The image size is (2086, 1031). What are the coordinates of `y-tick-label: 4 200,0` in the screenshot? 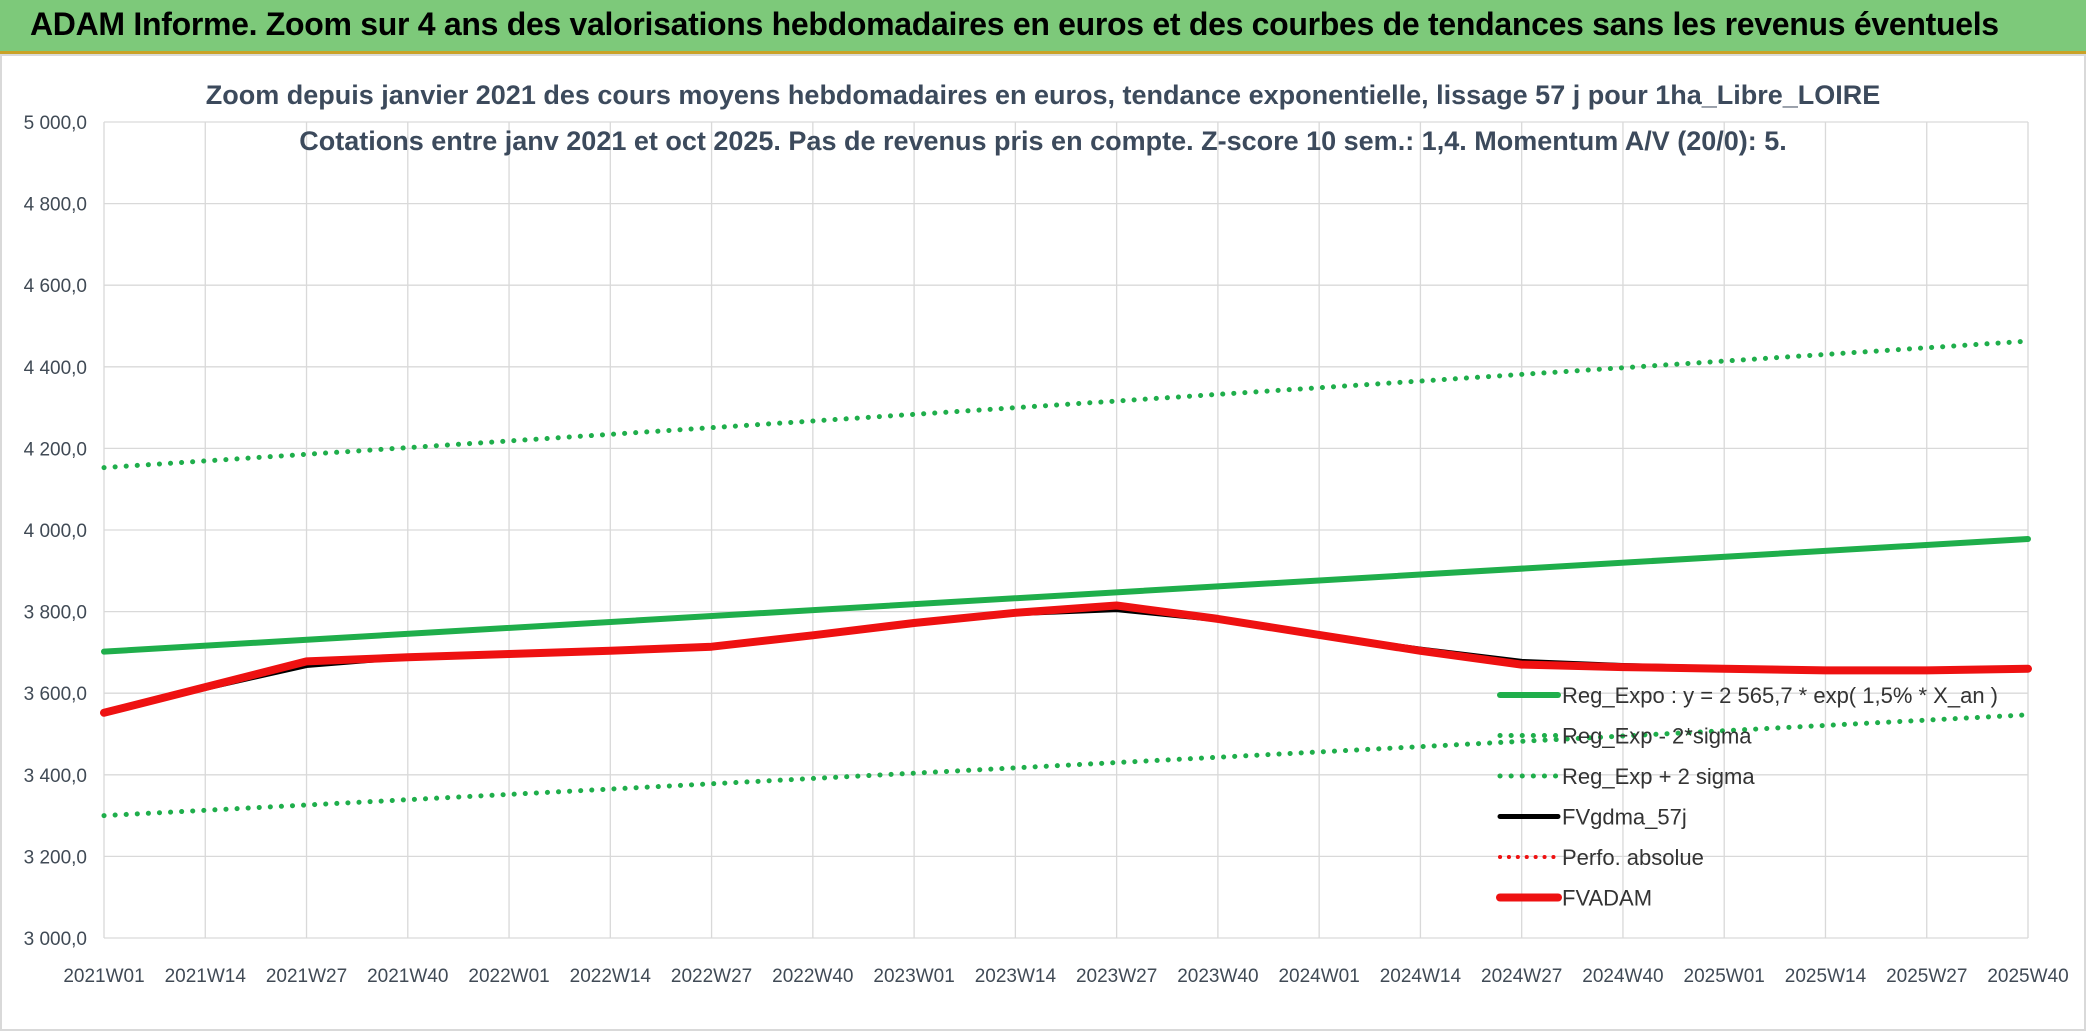 It's located at (55, 449).